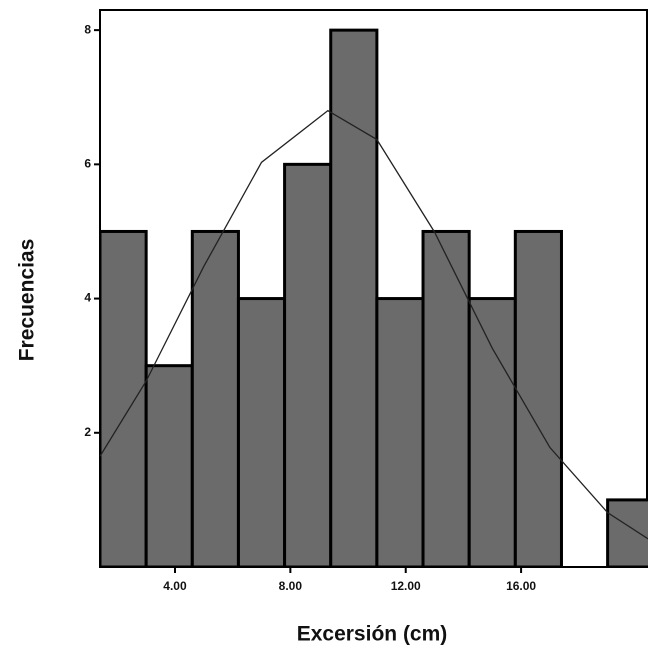  What do you see at coordinates (372, 634) in the screenshot?
I see `x-axis-label: Excersión (cm)` at bounding box center [372, 634].